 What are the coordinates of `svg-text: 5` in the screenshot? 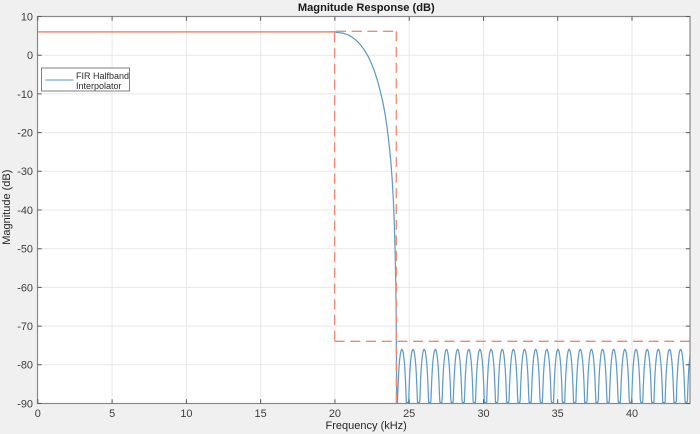 It's located at (112, 414).